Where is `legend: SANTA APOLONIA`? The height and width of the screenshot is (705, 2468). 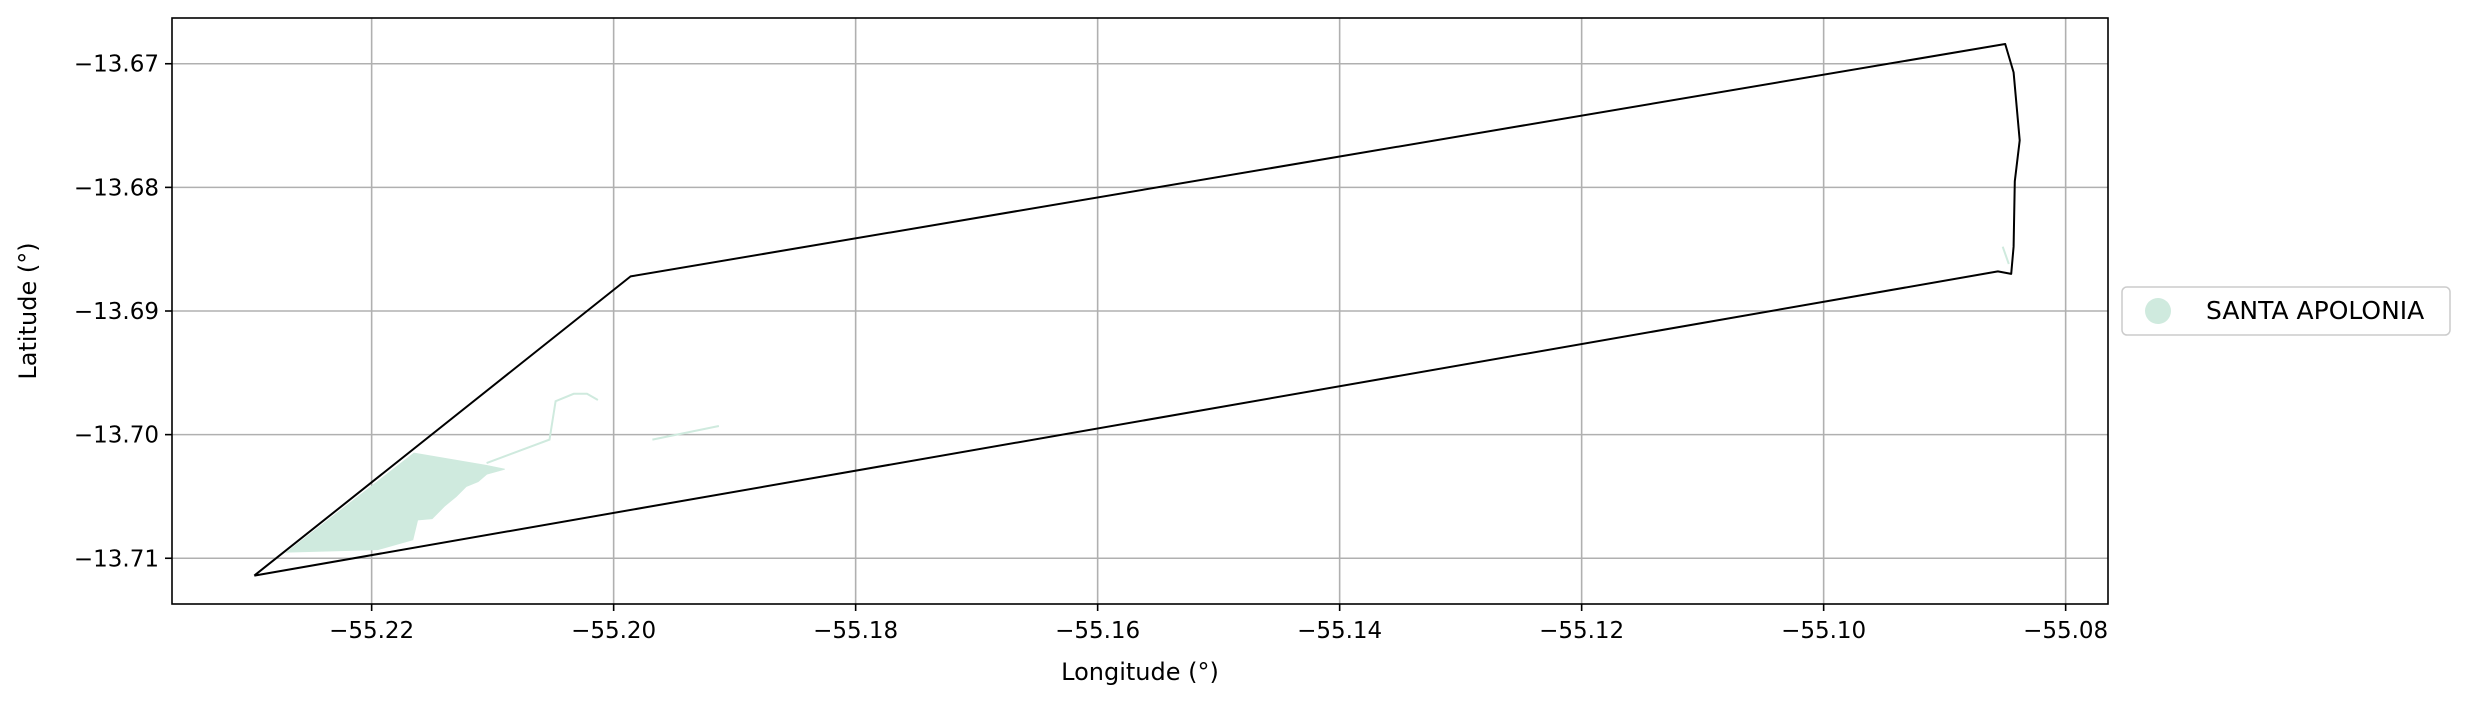
legend: SANTA APOLONIA is located at coordinates (2286, 311).